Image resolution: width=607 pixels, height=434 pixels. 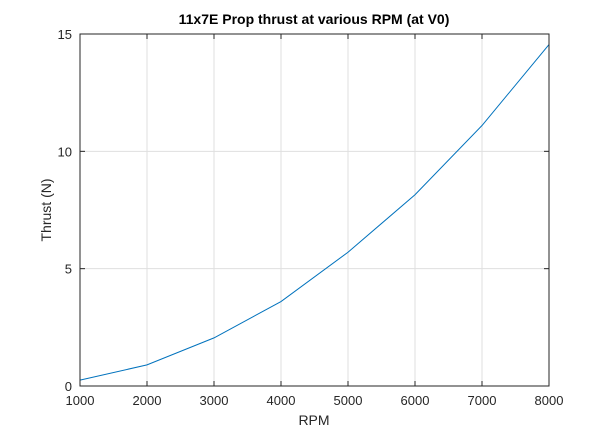 I want to click on y-axis-label: Thrust (N), so click(x=46, y=210).